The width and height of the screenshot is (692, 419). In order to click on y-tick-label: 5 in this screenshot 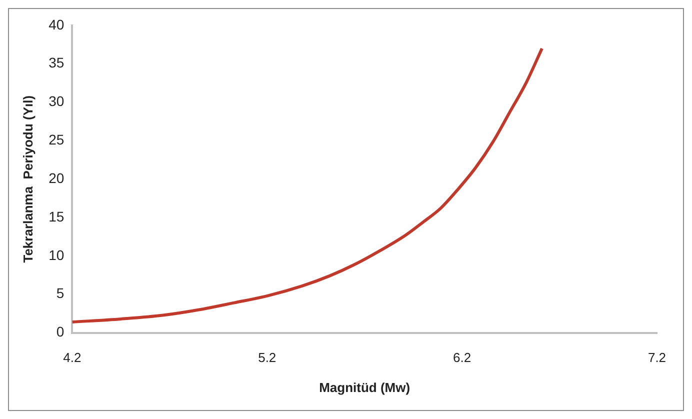, I will do `click(60, 293)`.